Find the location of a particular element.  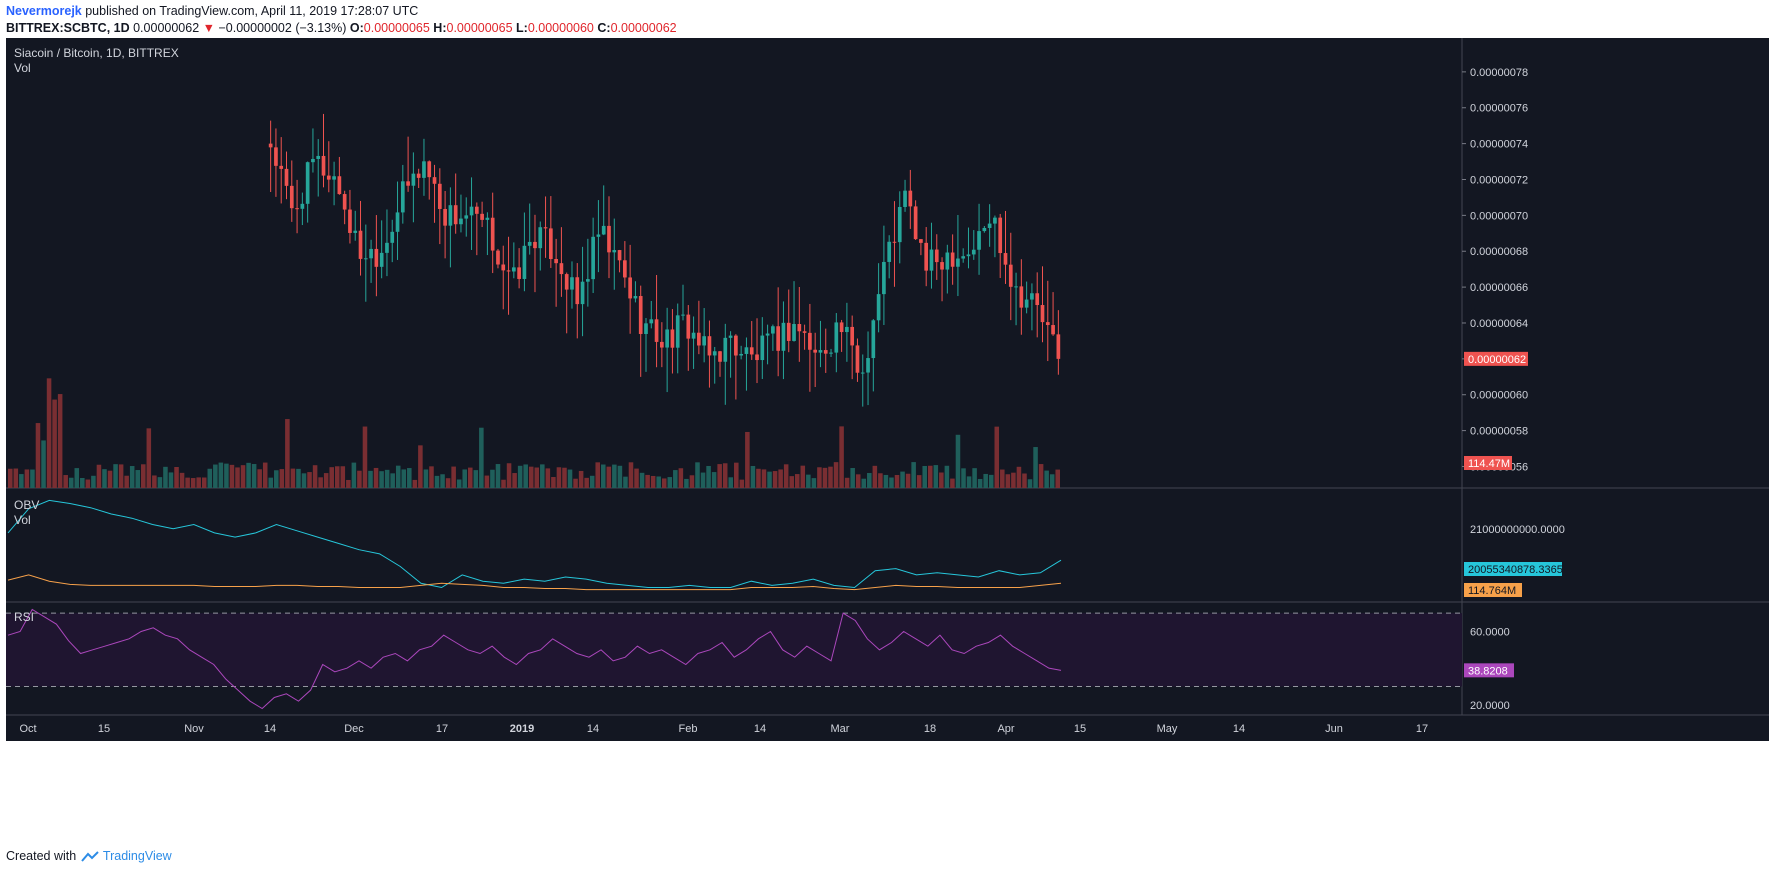

obv-pane: 21000000000.0000 20055340878.3365 114.764M is located at coordinates (786, 548).